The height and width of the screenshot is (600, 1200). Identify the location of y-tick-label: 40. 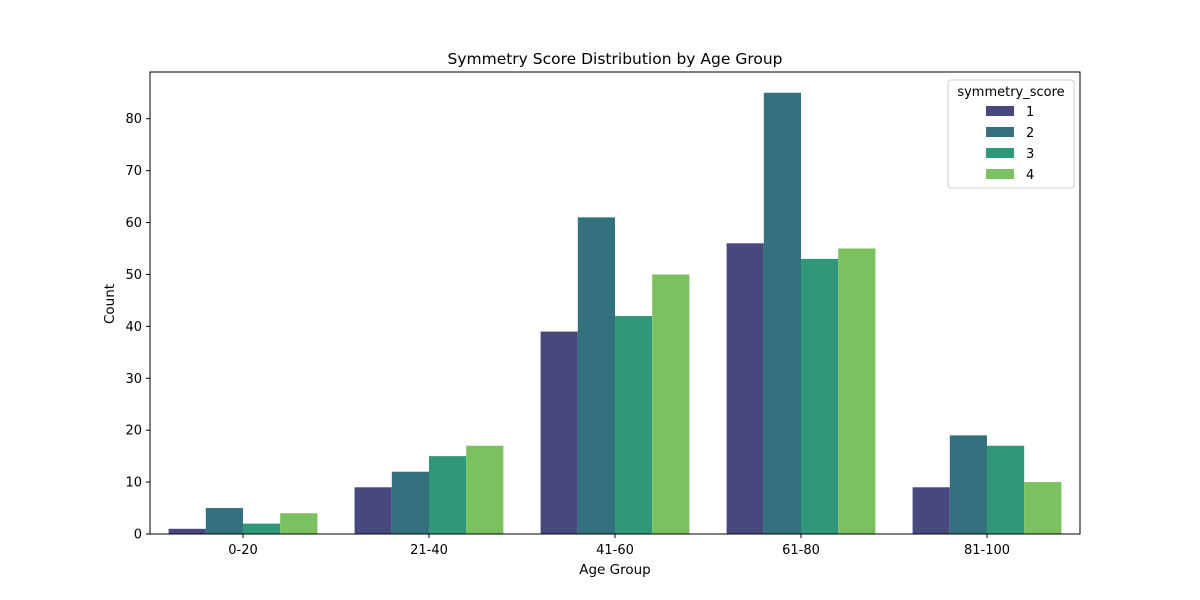
(133, 327).